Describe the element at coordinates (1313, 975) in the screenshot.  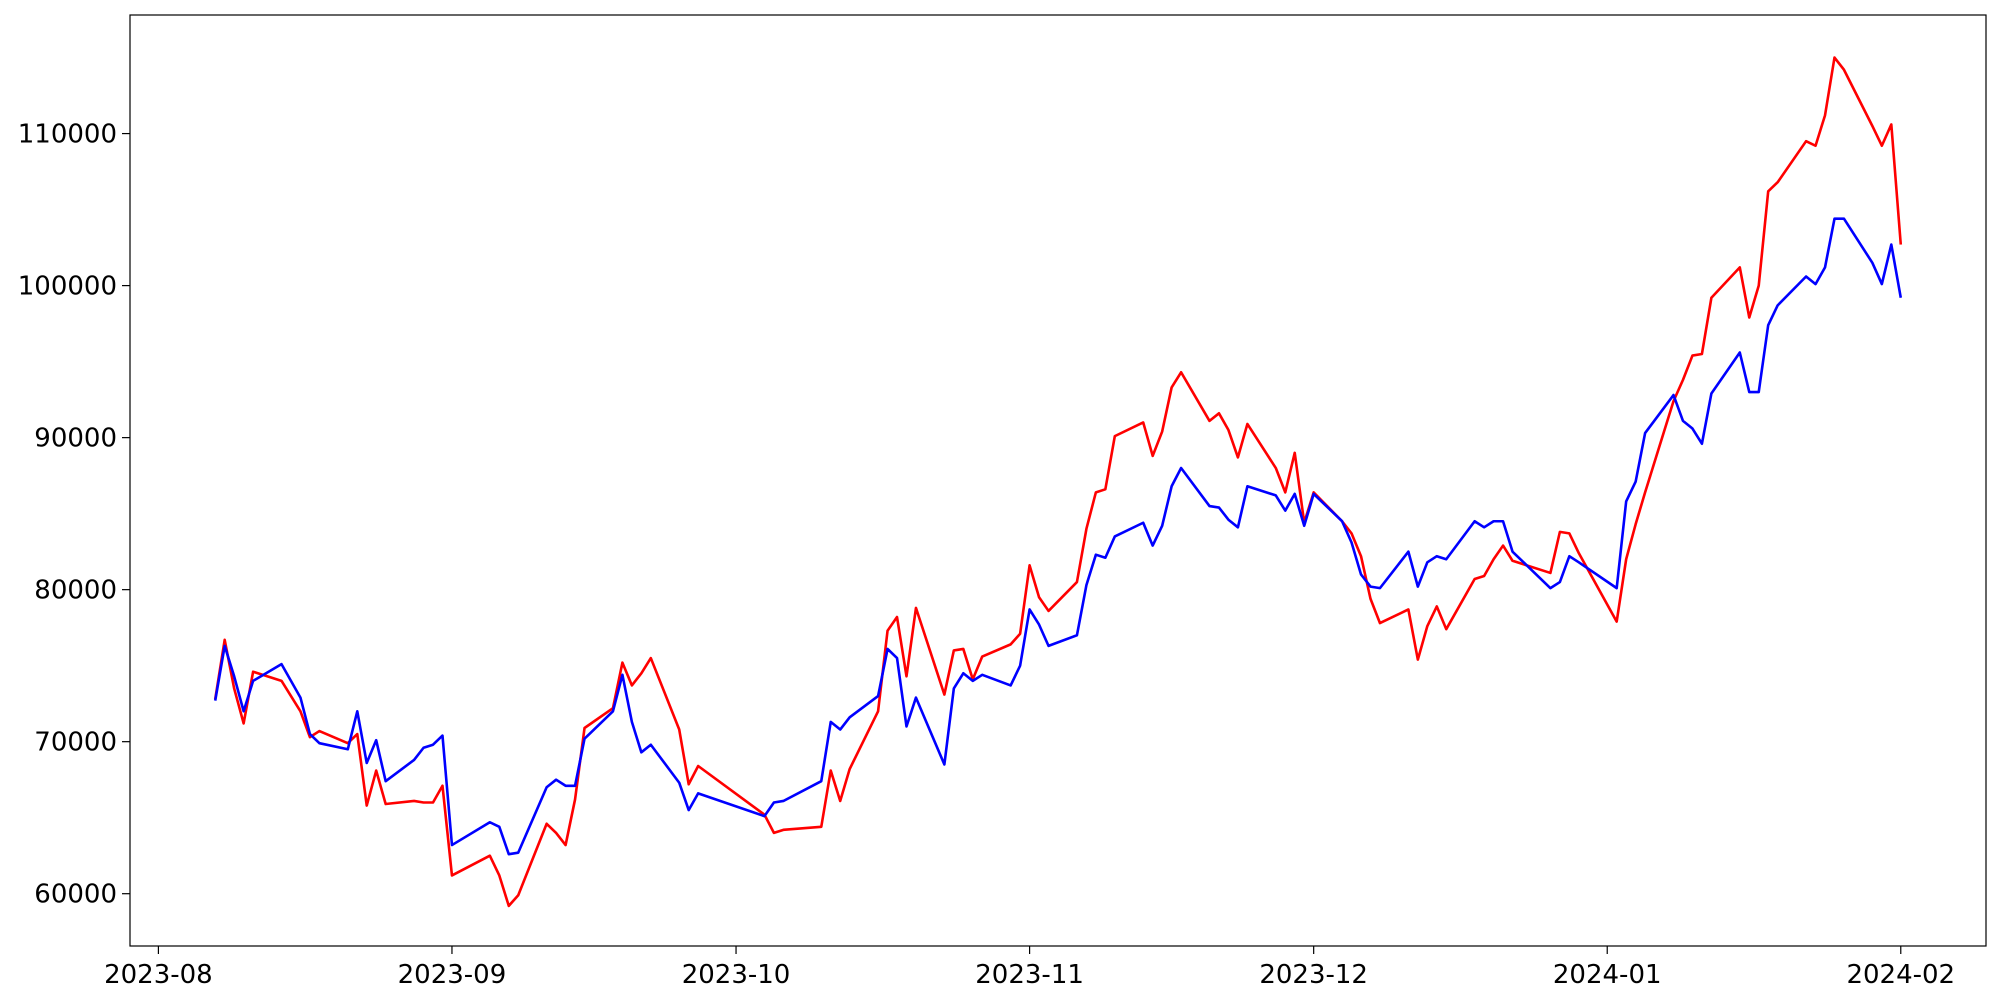
I see `x-tick-label: 2023-12` at that location.